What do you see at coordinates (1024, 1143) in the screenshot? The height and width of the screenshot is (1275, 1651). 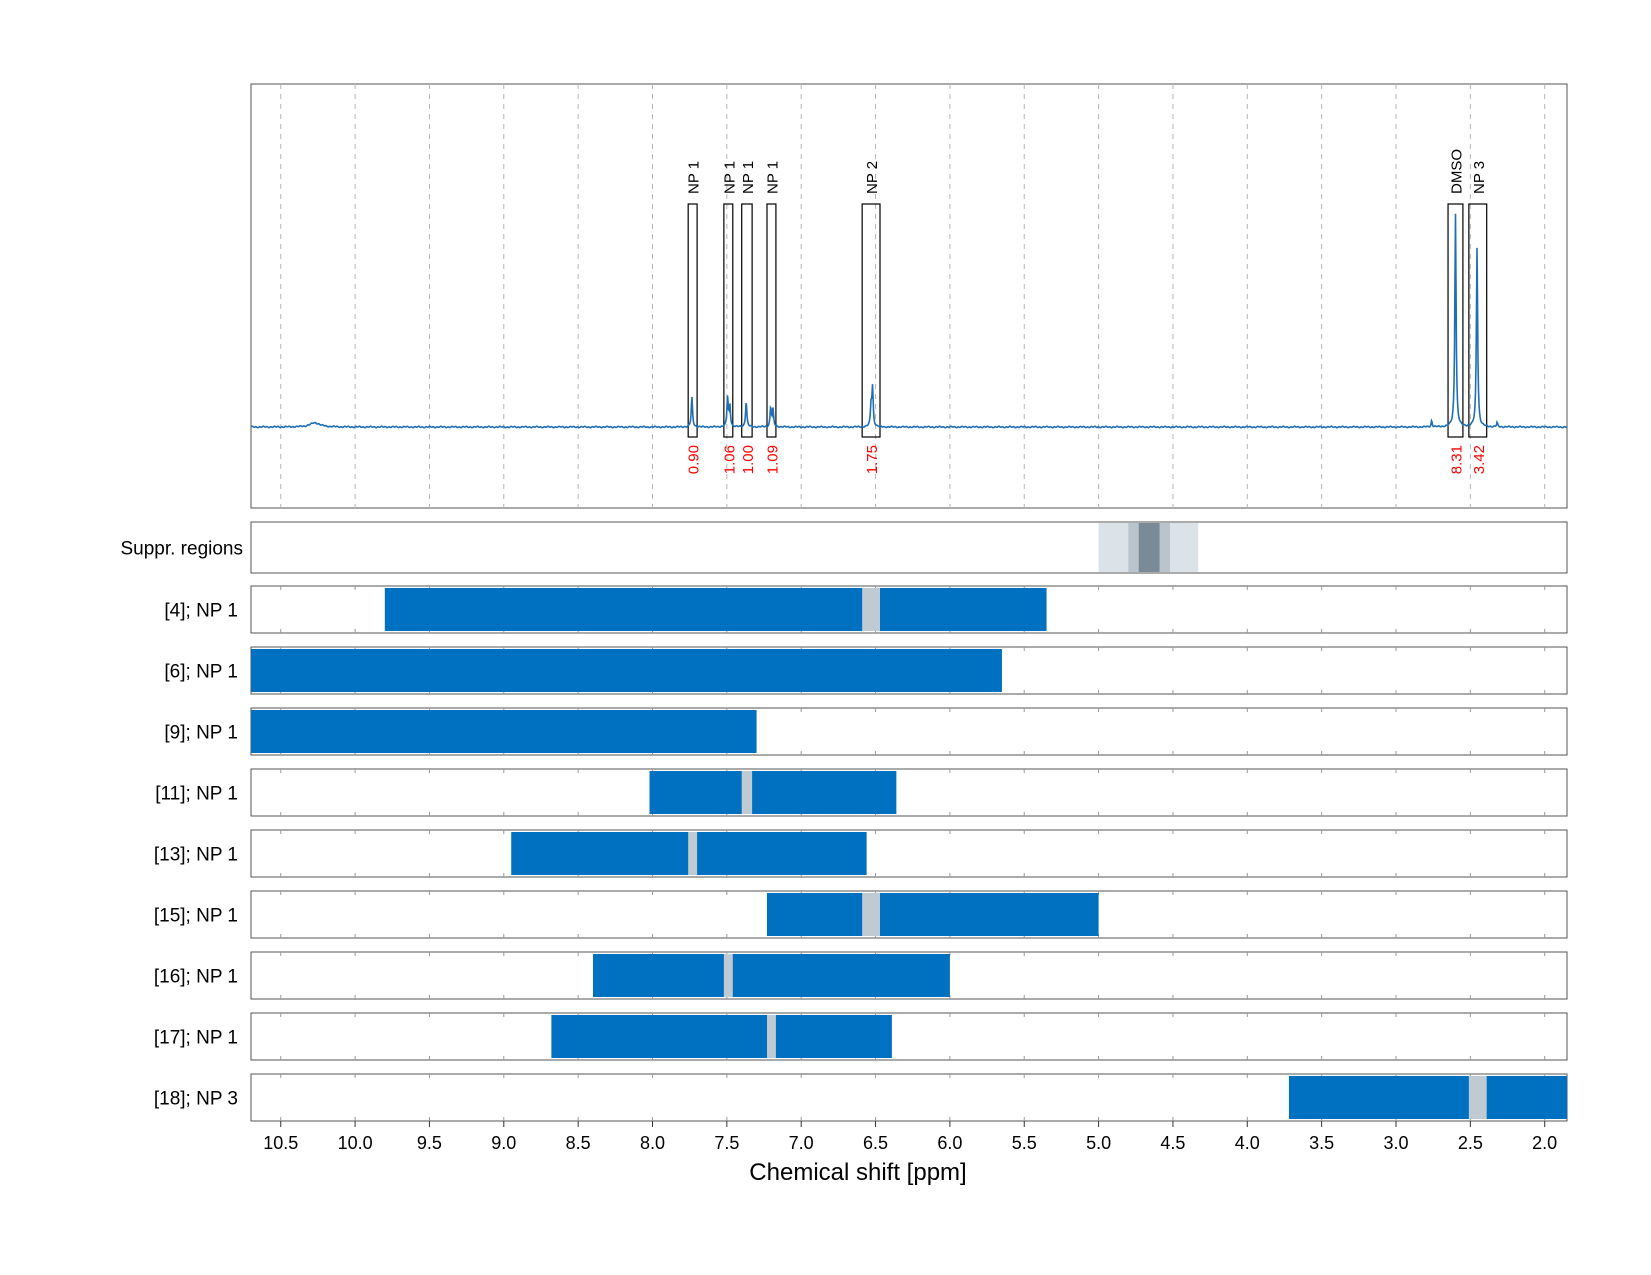 I see `x-tick-label: 5.5` at bounding box center [1024, 1143].